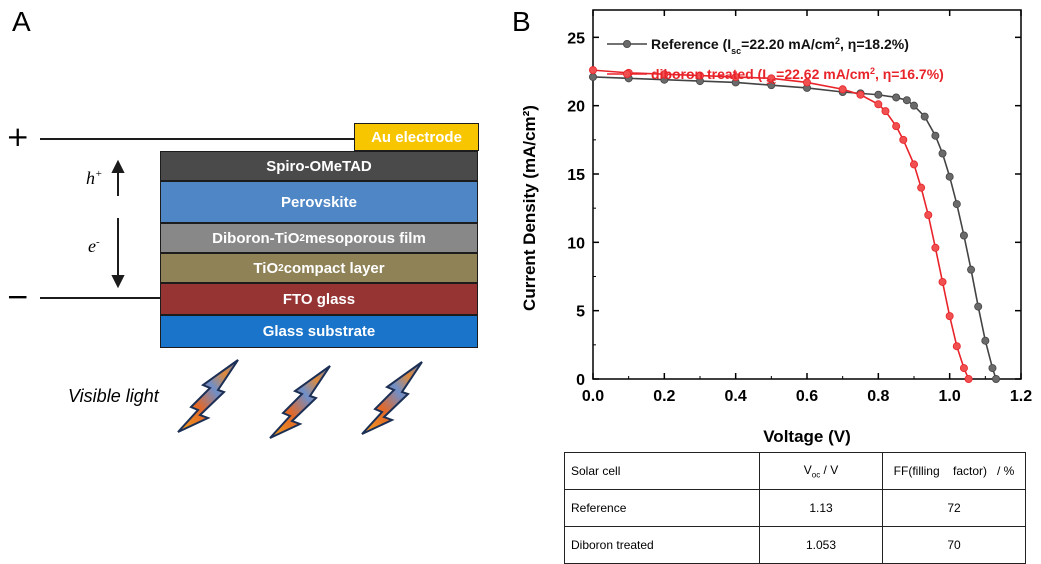 The image size is (1041, 564). I want to click on positive-symbol: +, so click(18, 136).